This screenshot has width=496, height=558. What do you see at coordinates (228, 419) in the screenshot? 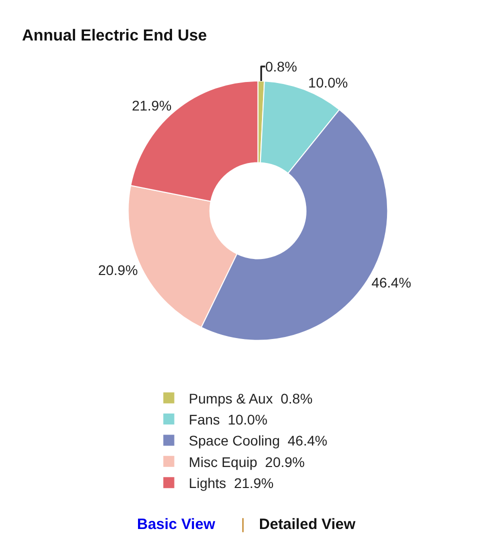
I see `legend-label: Fans 10.0%` at bounding box center [228, 419].